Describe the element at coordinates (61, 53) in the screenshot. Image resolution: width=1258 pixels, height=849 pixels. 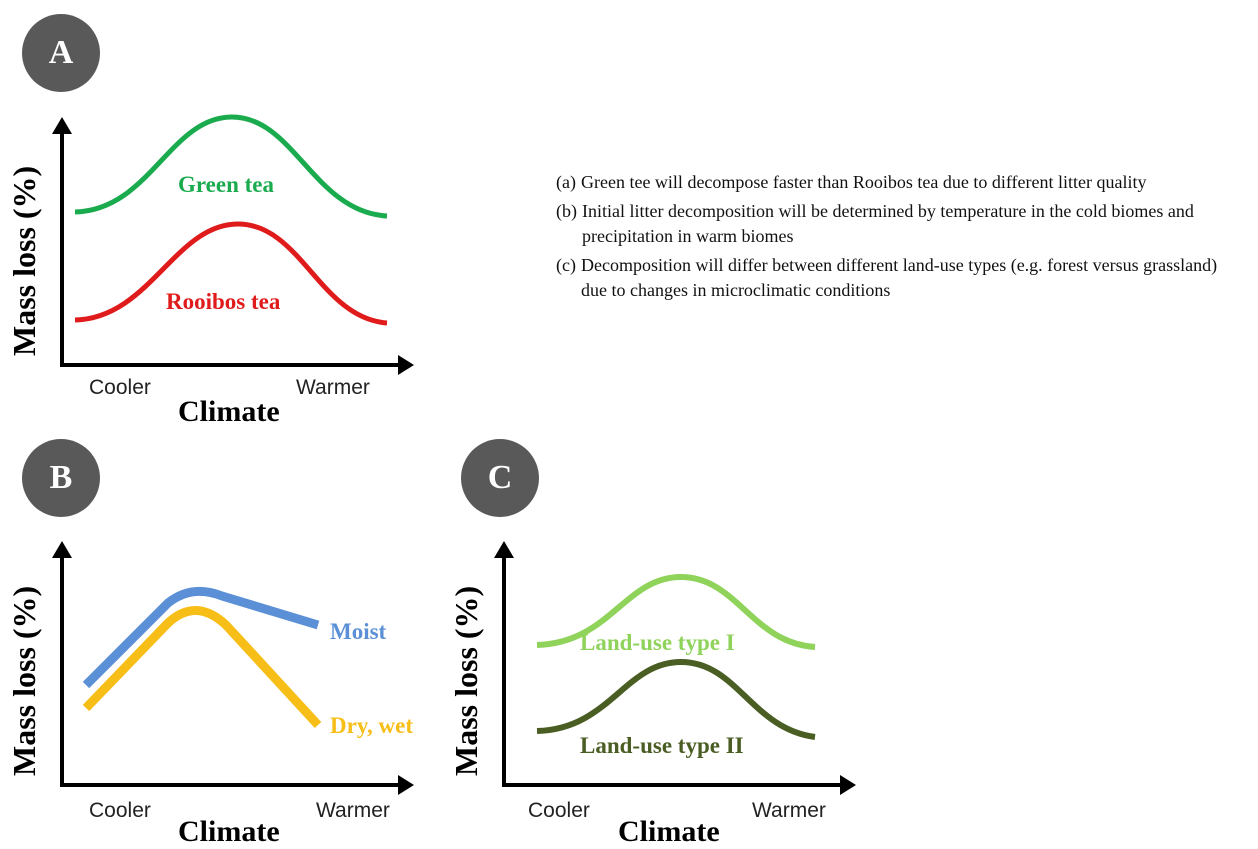
I see `panel-a-badge: A` at that location.